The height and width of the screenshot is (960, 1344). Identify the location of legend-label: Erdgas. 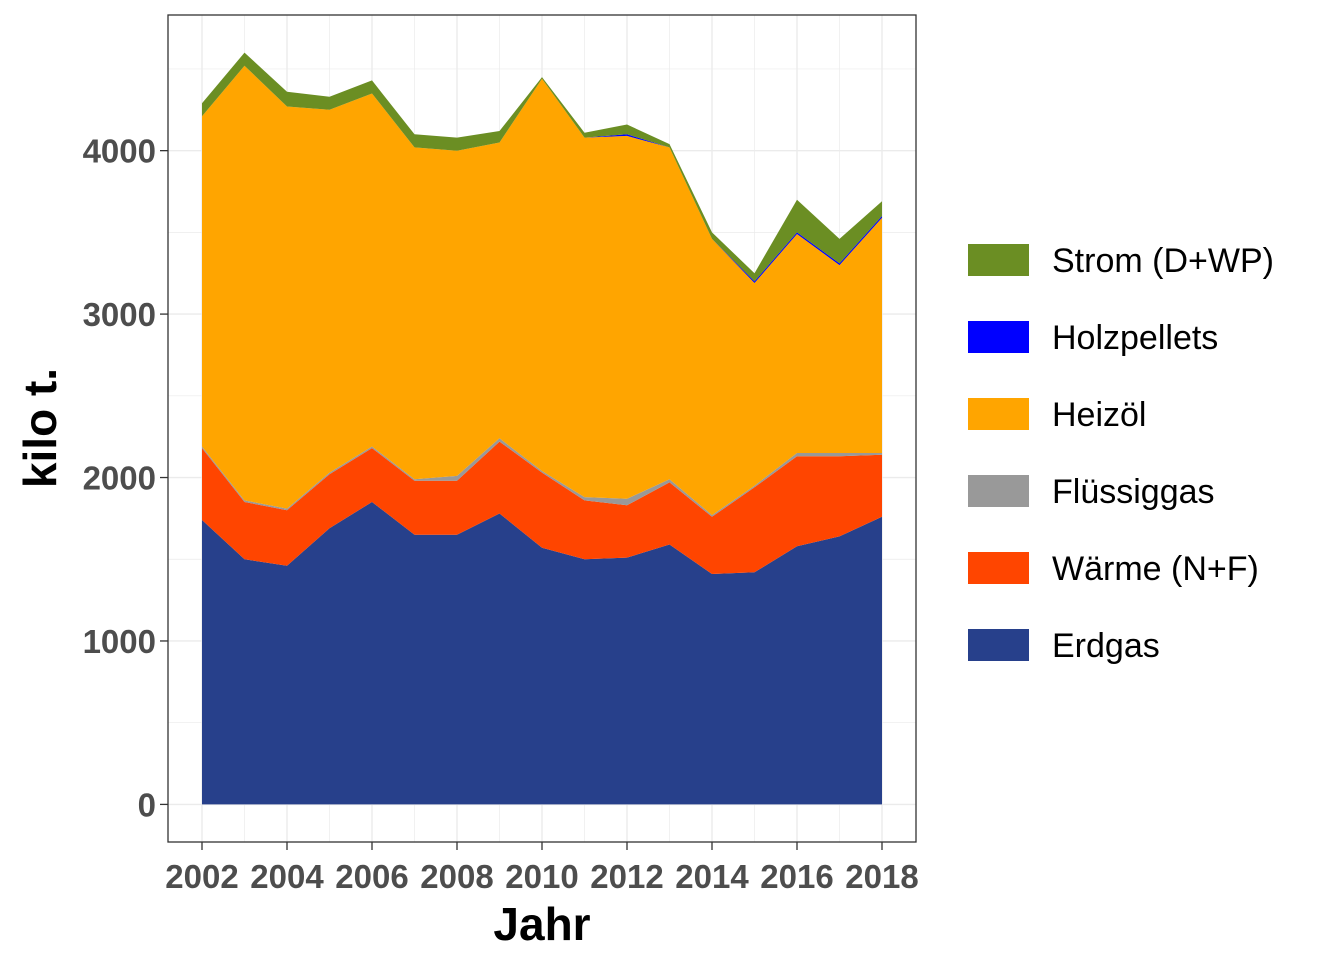
(1106, 646).